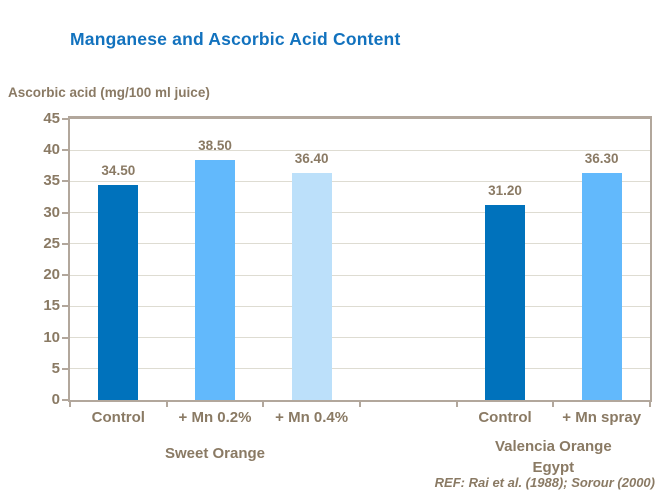 This screenshot has width=663, height=497. What do you see at coordinates (311, 158) in the screenshot?
I see `bar-value-label: 36.40` at bounding box center [311, 158].